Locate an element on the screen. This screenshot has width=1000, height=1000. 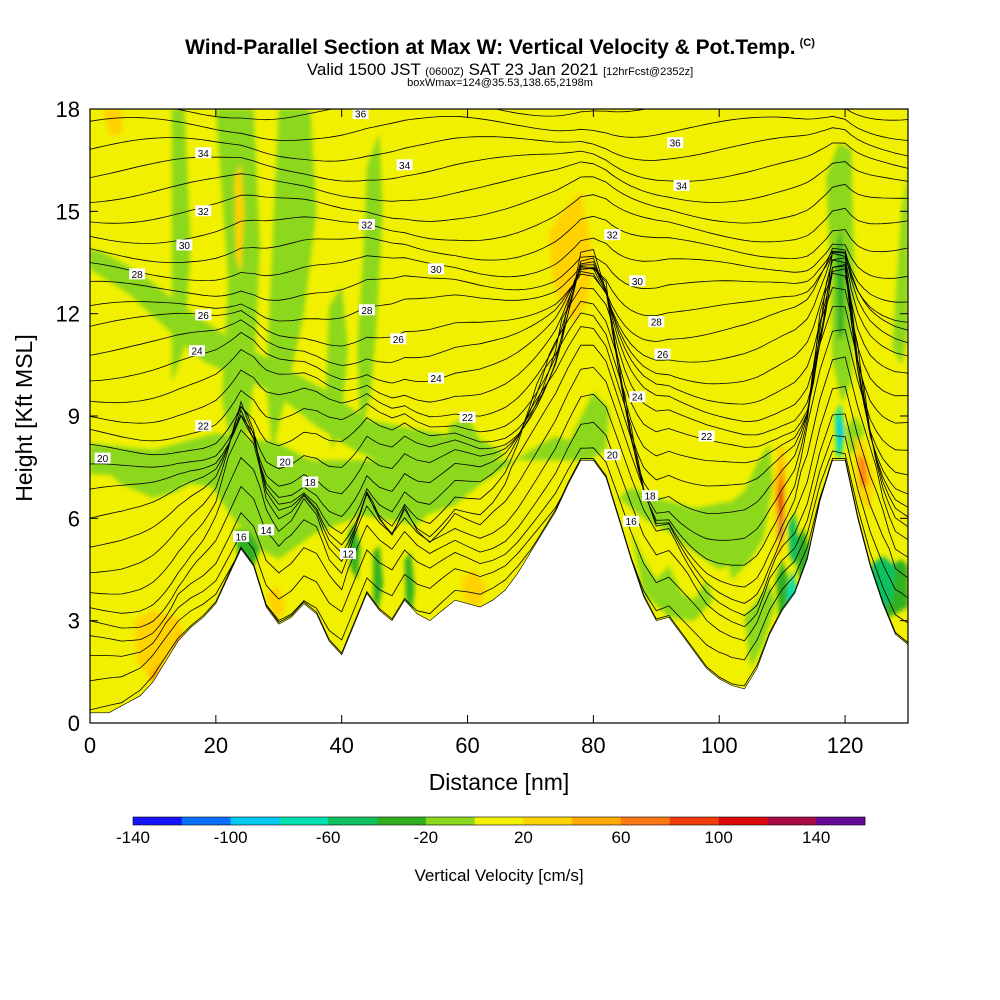
contour-label-text: 36 is located at coordinates (676, 144).